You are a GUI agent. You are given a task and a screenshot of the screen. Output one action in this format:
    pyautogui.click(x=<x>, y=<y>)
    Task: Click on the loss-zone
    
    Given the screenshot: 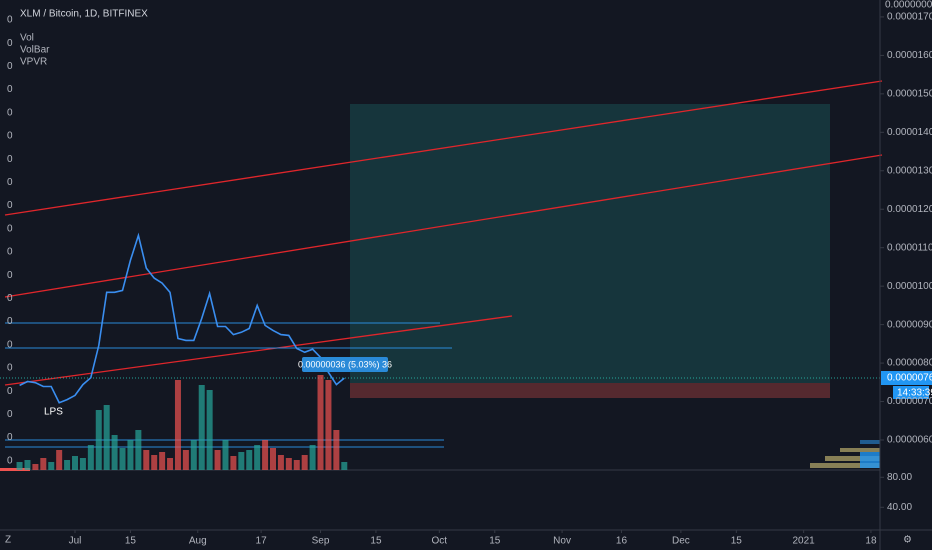 What is the action you would take?
    pyautogui.click(x=590, y=390)
    